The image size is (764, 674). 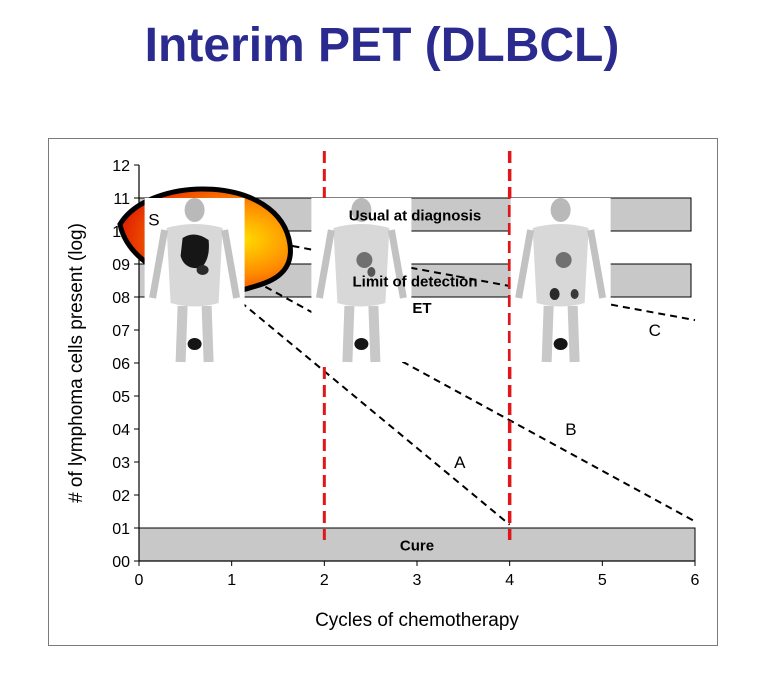 What do you see at coordinates (460, 462) in the screenshot?
I see `annotation-label: A` at bounding box center [460, 462].